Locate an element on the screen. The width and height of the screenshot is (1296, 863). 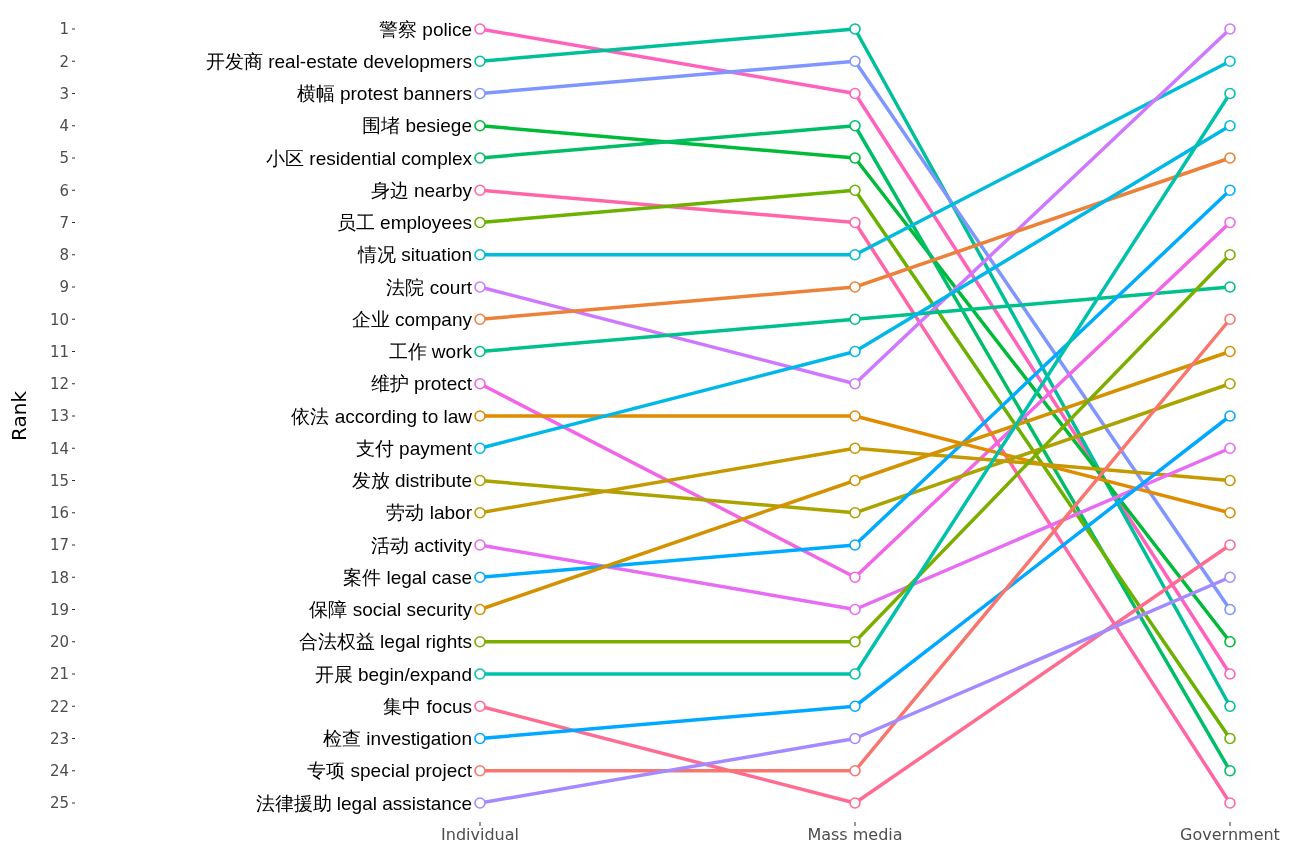
series-label: 保障 social security is located at coordinates (391, 610).